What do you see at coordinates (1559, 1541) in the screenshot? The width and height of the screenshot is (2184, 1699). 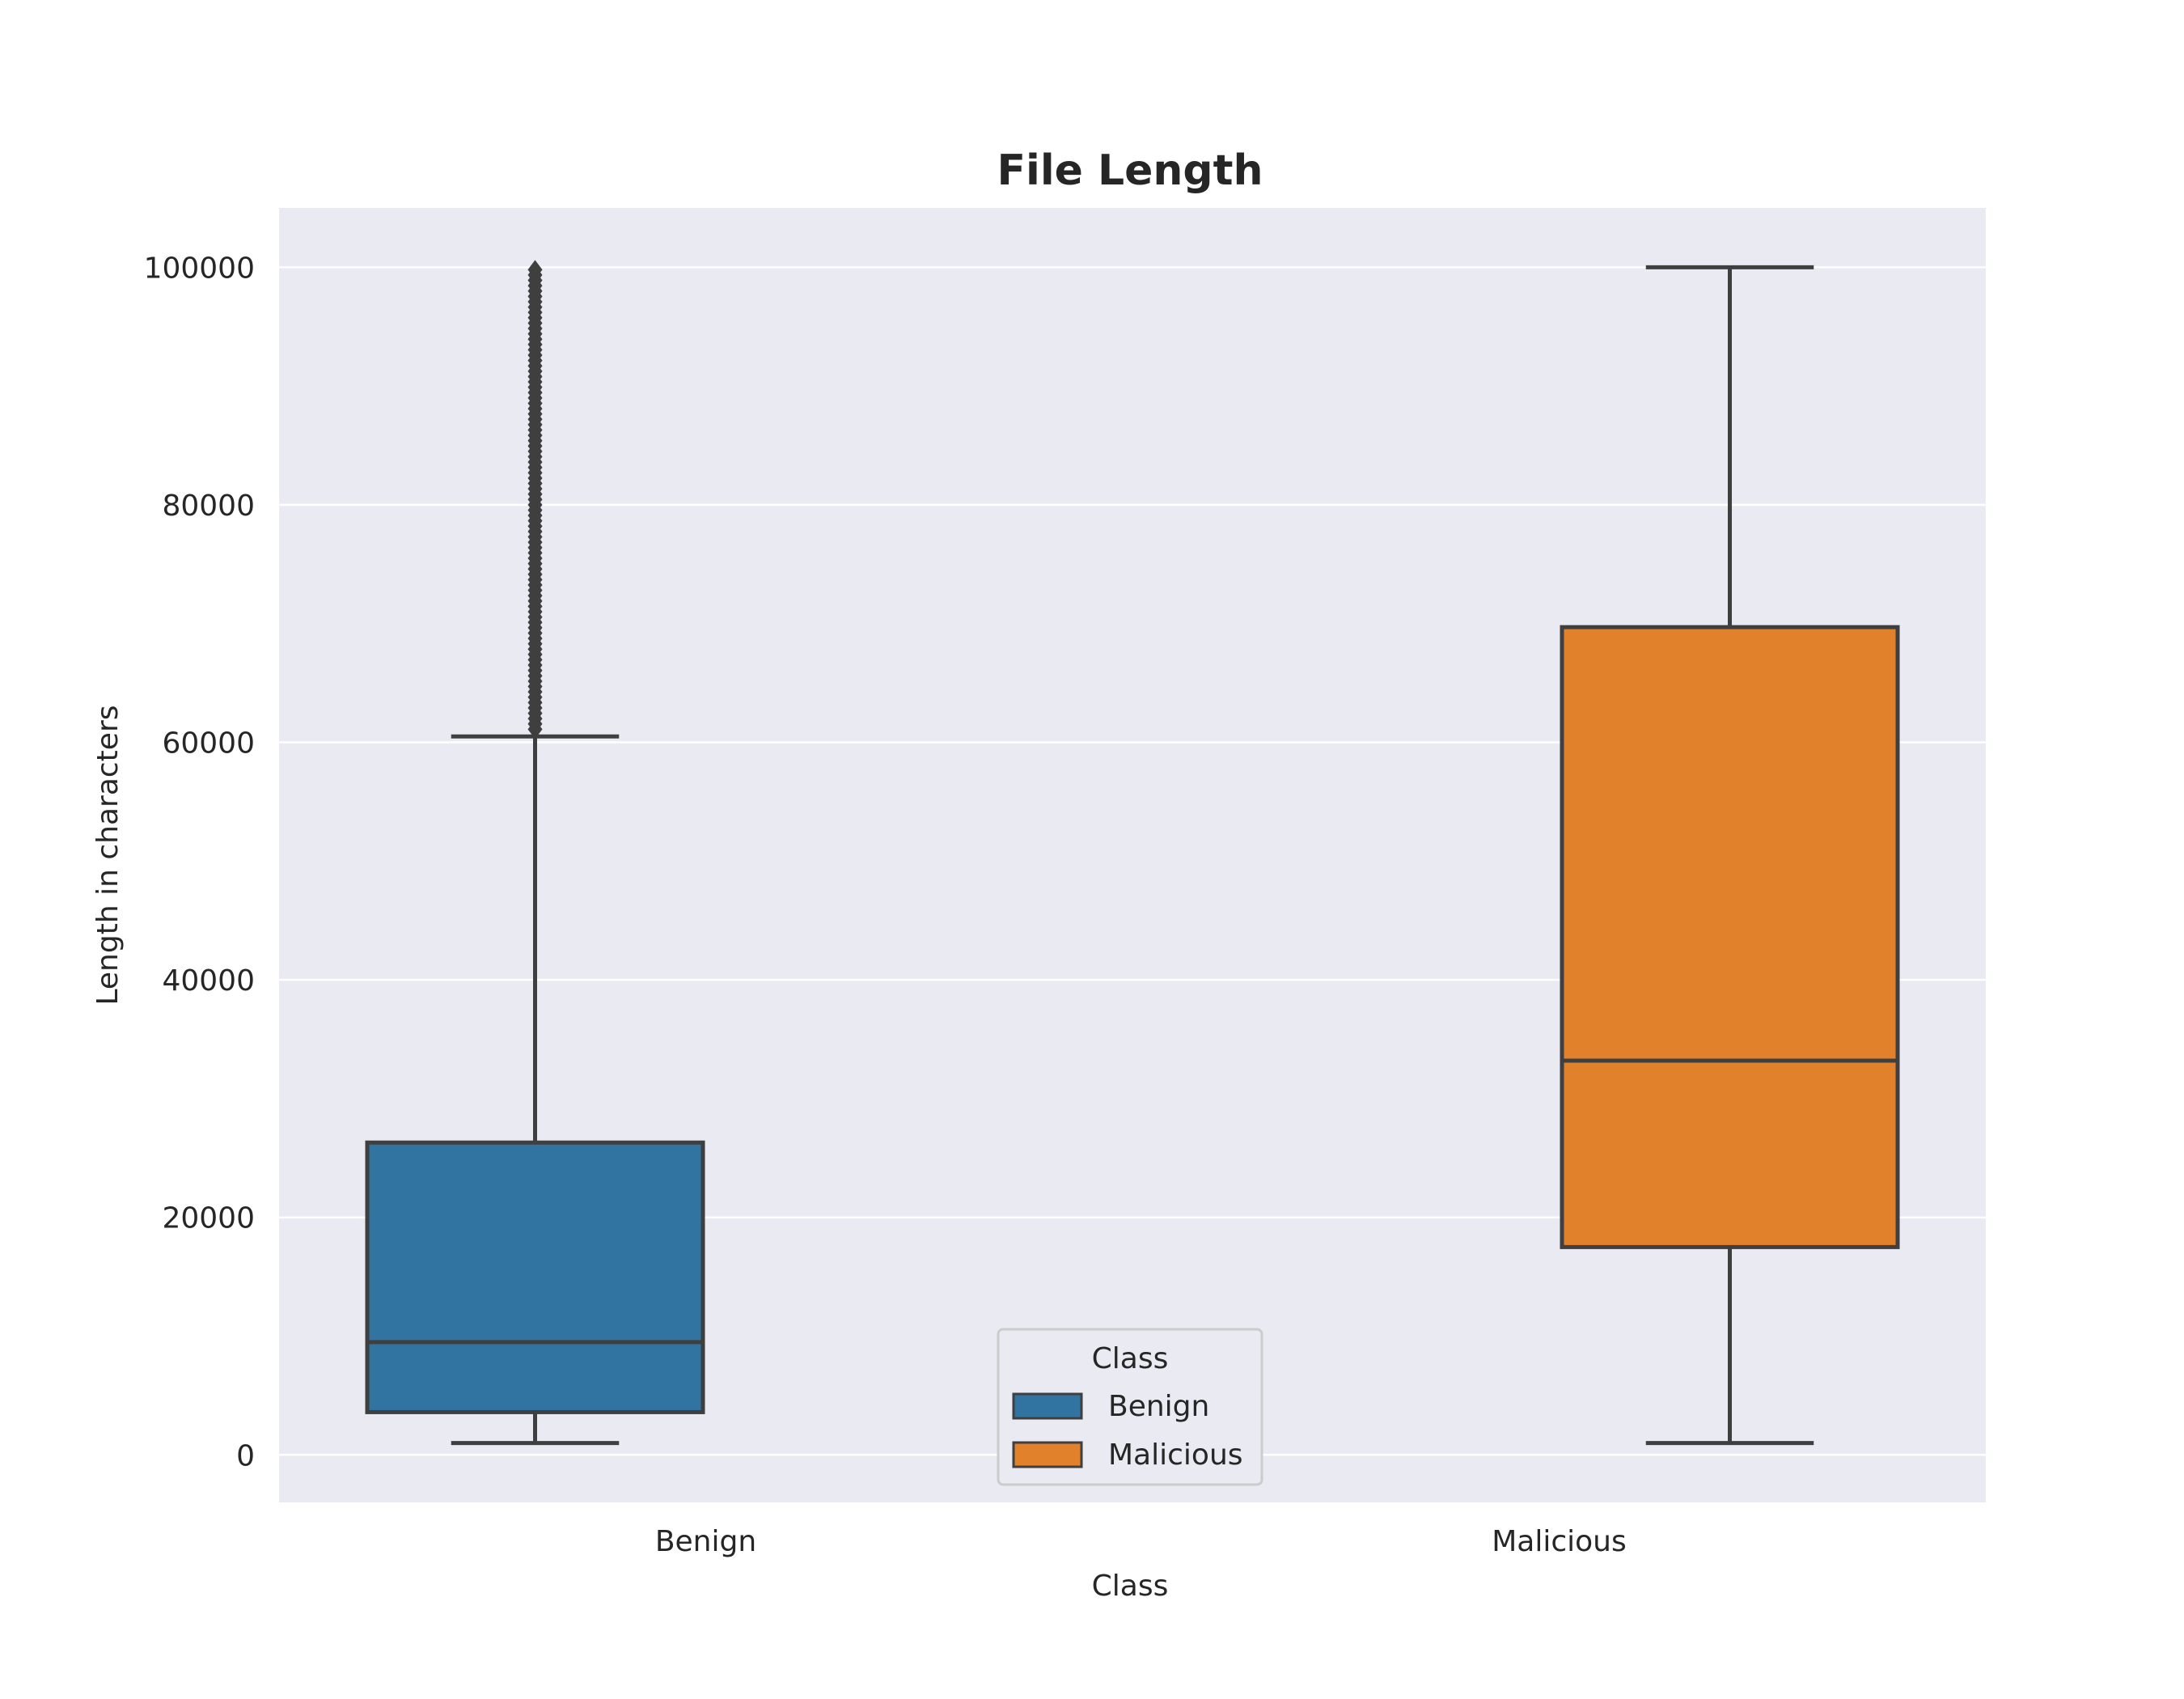 I see `x-tick-label-malicious: Malicious` at bounding box center [1559, 1541].